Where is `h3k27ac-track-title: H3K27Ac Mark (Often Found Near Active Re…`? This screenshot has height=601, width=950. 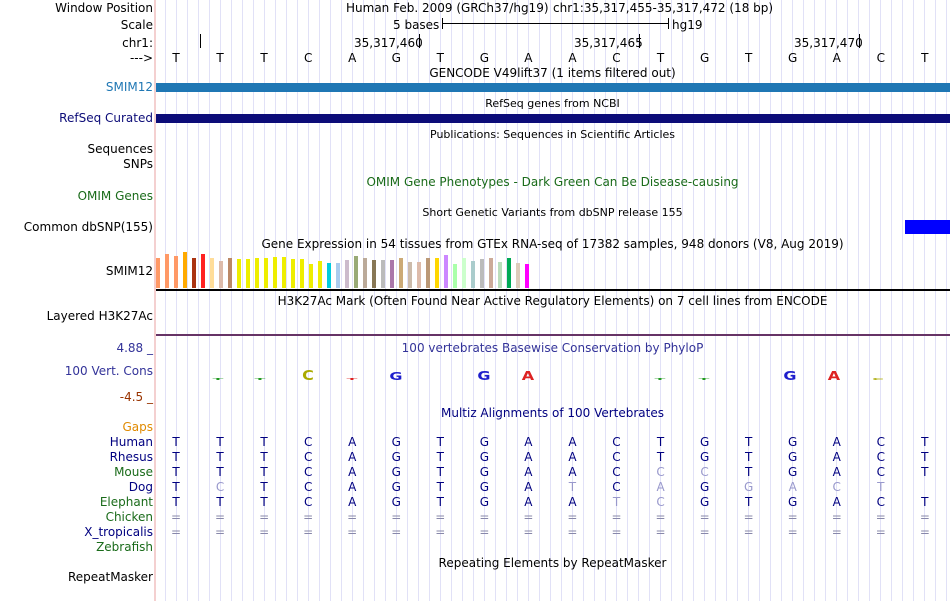 h3k27ac-track-title: H3K27Ac Mark (Often Found Near Active Re… is located at coordinates (552, 301).